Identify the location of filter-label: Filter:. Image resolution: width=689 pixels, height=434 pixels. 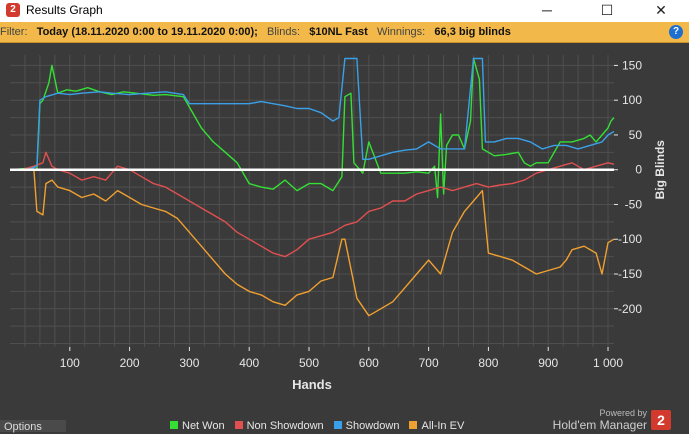
(14, 32).